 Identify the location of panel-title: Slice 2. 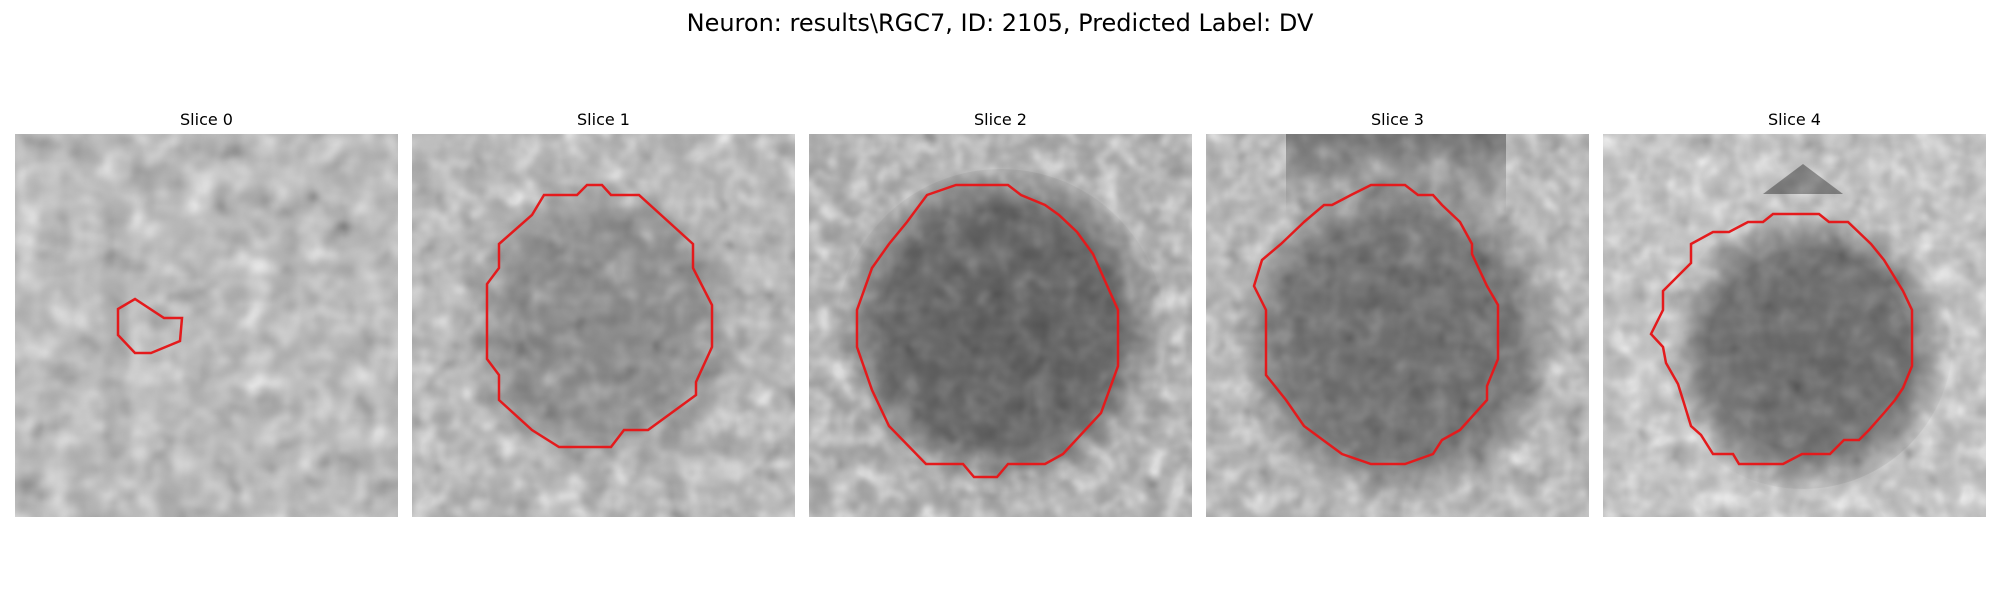
(1000, 119).